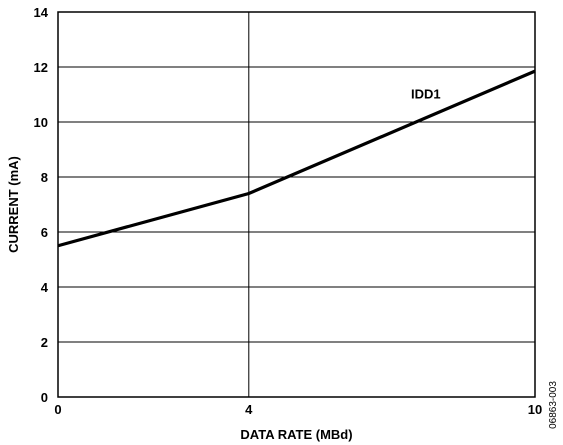 This screenshot has height=445, width=563. I want to click on y-axis-title: CURRENT (mA), so click(13, 204).